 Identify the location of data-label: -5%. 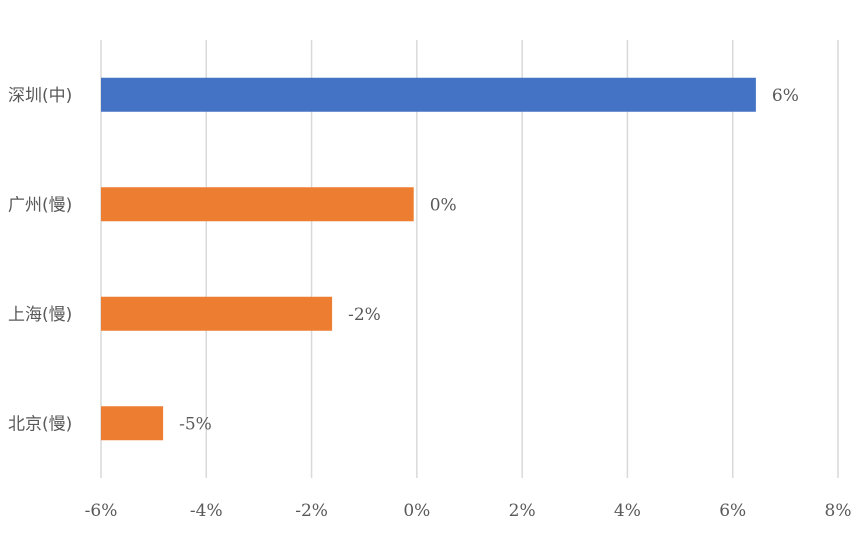
(195, 424).